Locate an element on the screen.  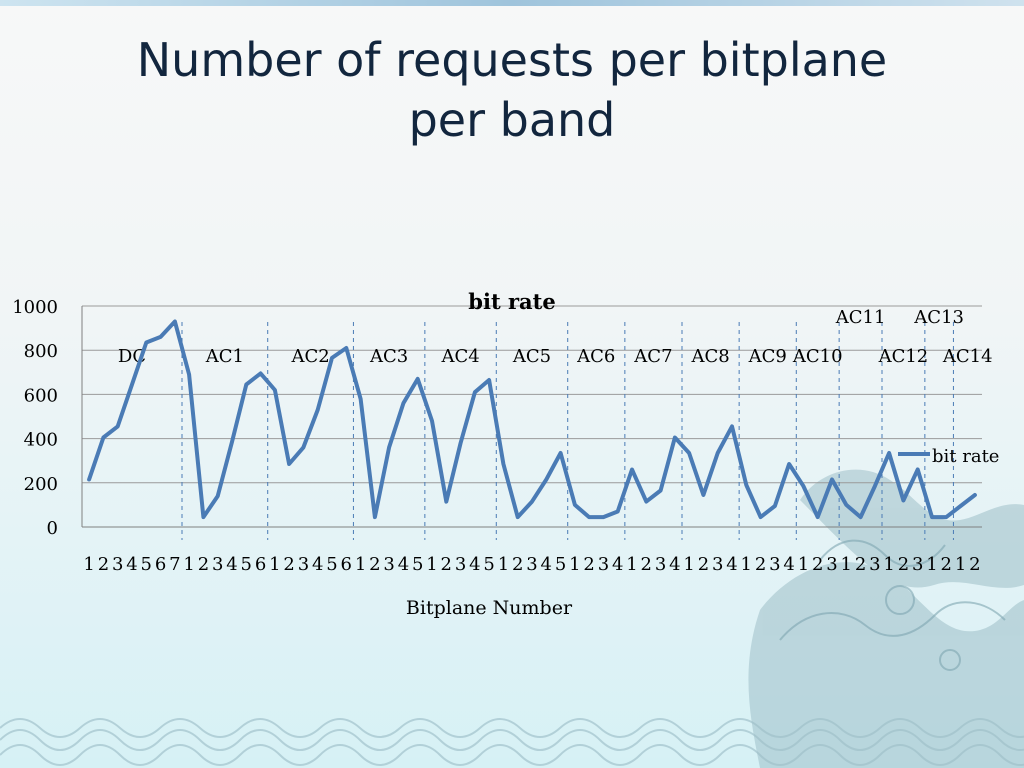
y-tick-label: 0 is located at coordinates (52, 528).